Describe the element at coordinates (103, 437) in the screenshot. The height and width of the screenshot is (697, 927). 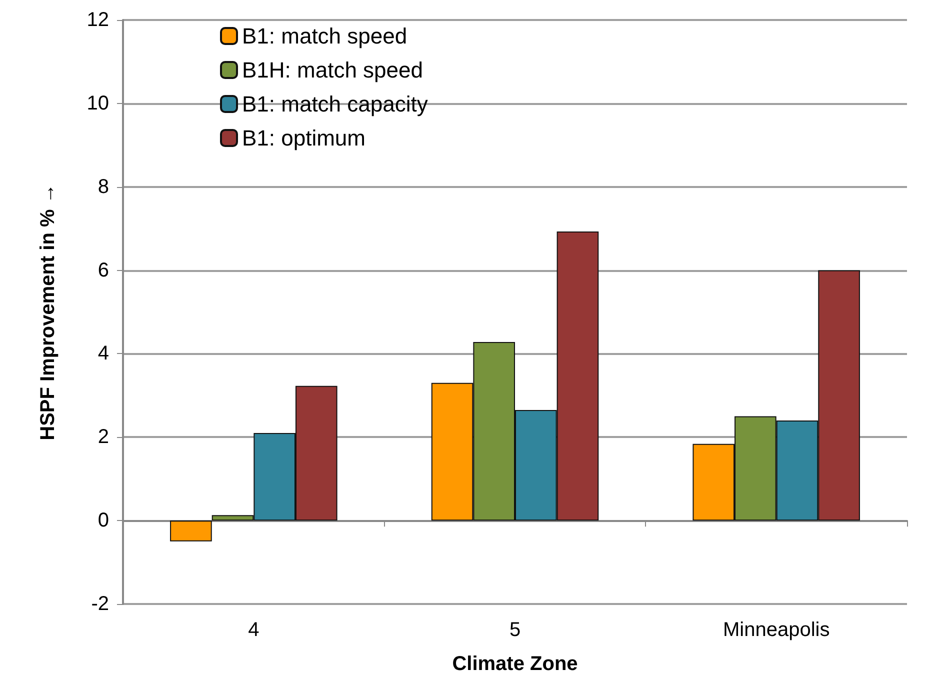
I see `y-tick-label: 2` at that location.